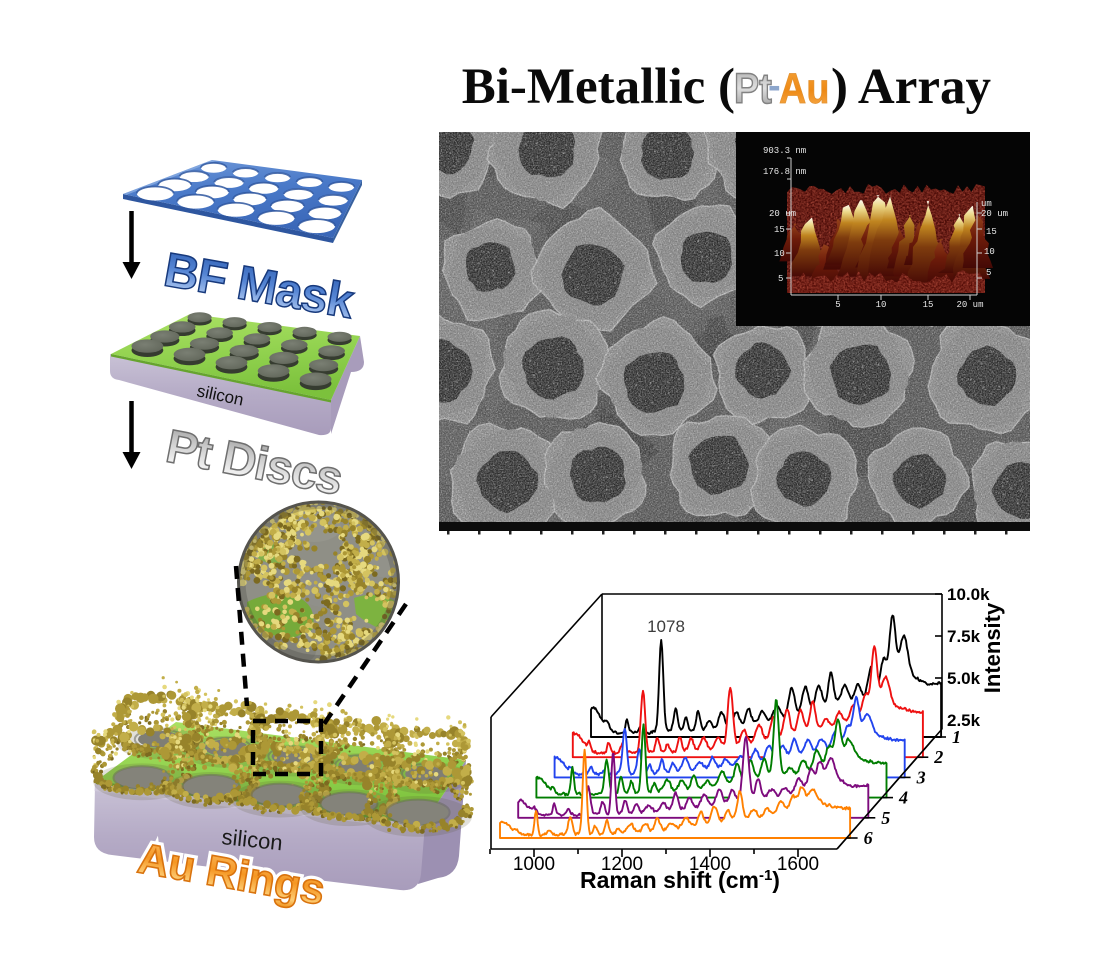  Describe the element at coordinates (534, 864) in the screenshot. I see `svg-text: 1000` at that location.